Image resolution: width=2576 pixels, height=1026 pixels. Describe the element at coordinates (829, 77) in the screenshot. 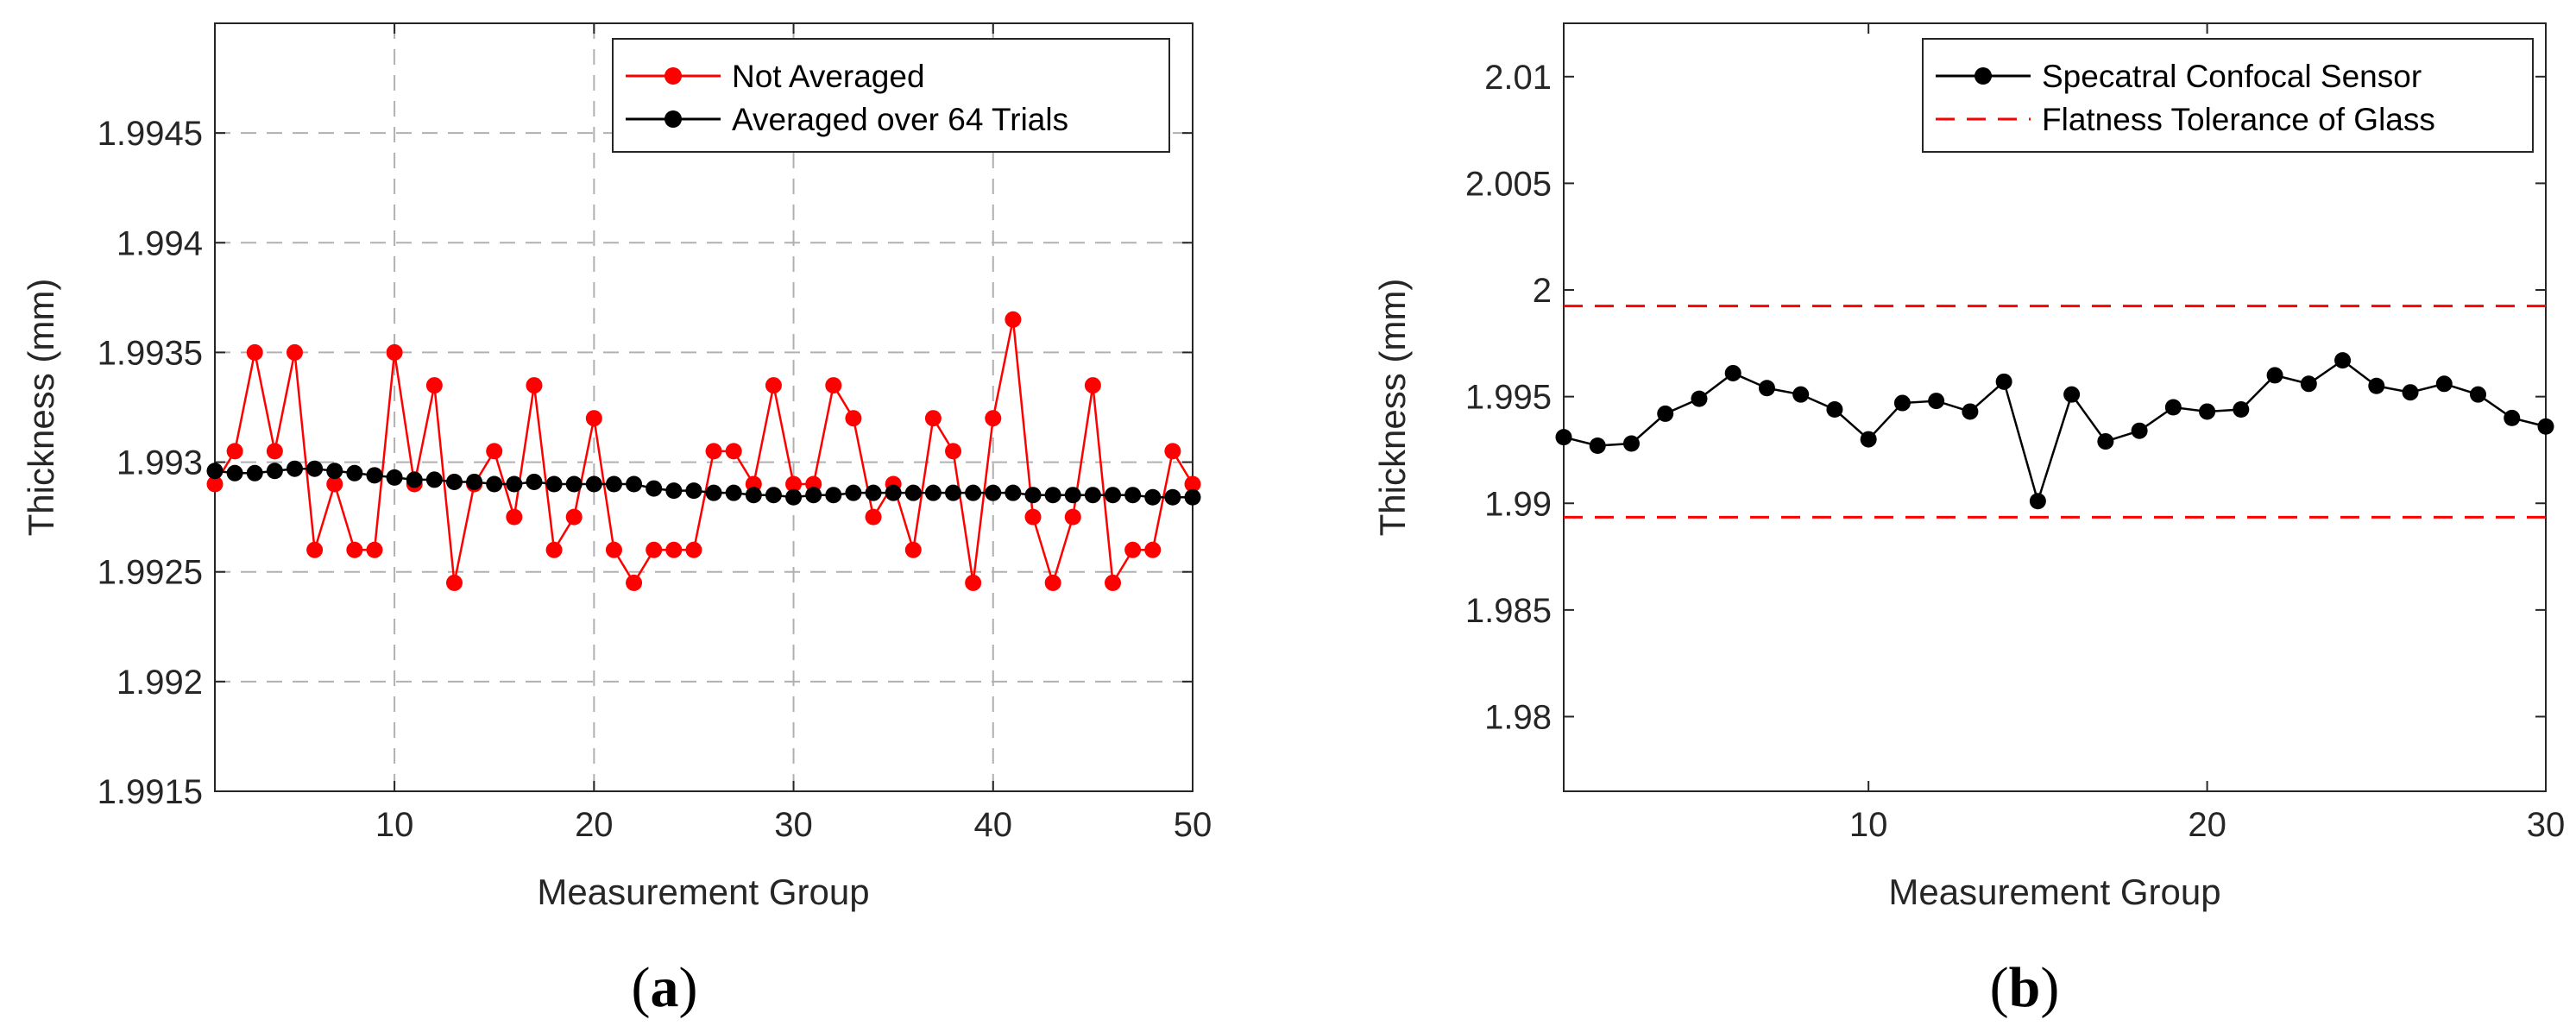

I see `legend-label-not-averaged: Not Averaged` at that location.